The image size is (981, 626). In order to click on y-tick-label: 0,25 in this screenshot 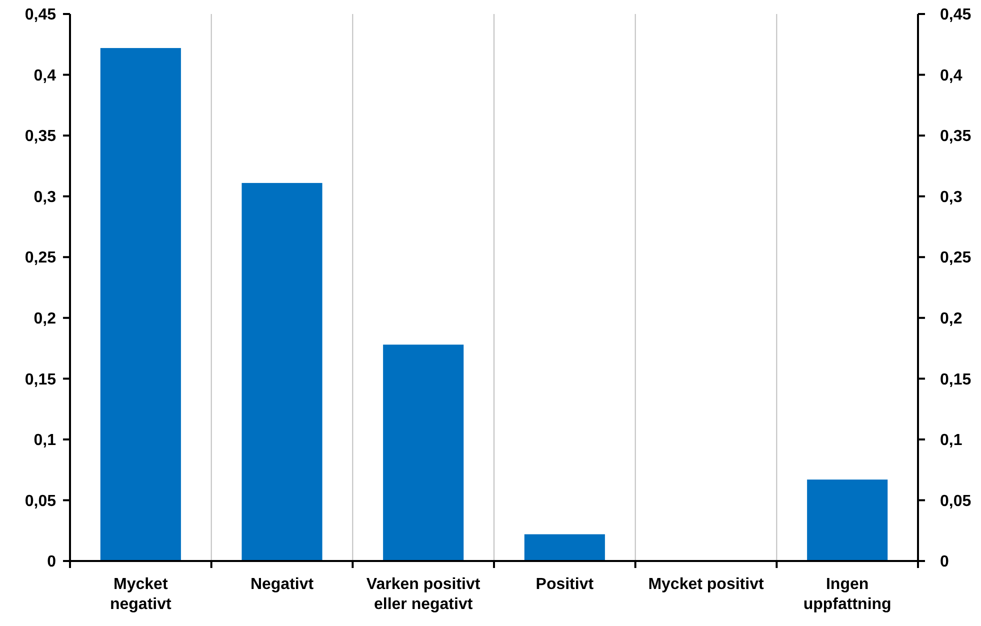, I will do `click(40, 258)`.